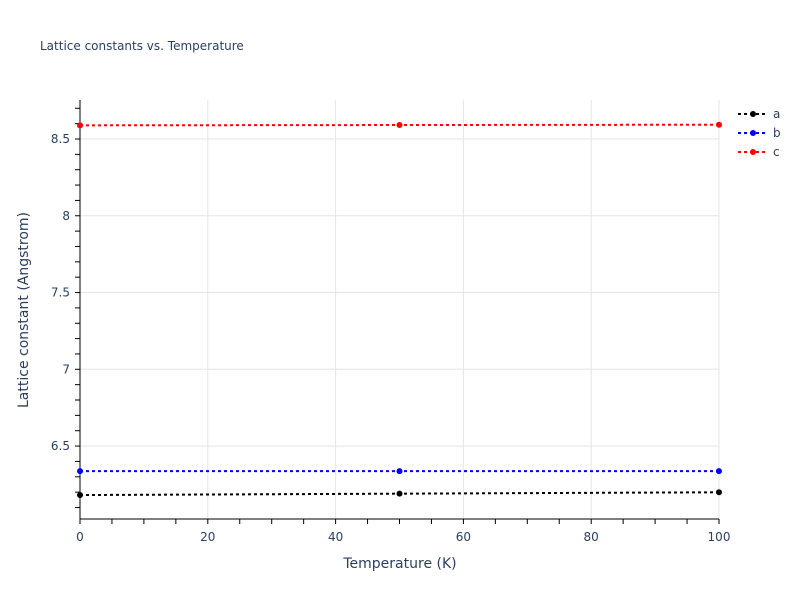 The image size is (800, 604). What do you see at coordinates (60, 293) in the screenshot?
I see `y-tick-label: 7.5` at bounding box center [60, 293].